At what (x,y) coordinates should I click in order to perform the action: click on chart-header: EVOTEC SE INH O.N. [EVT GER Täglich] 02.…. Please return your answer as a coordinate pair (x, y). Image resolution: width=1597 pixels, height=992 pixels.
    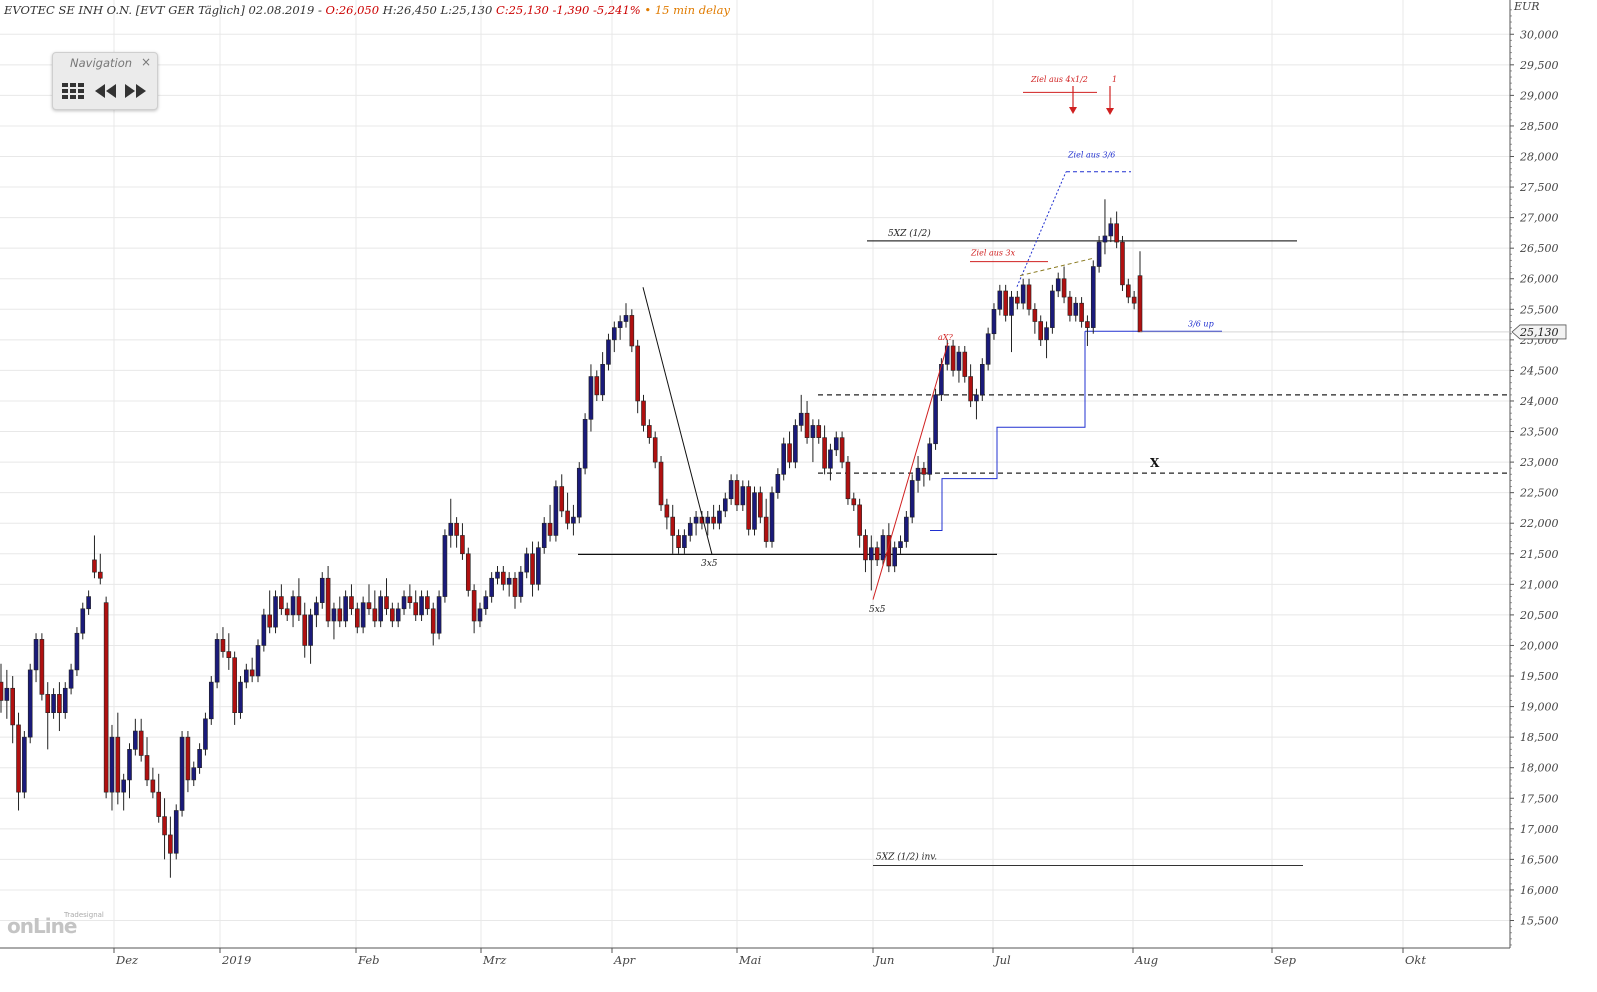
    Looking at the image, I should click on (367, 10).